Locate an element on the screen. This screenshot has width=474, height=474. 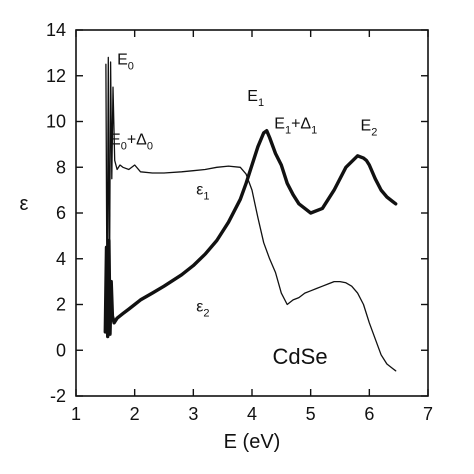
x-tick-label: 4 is located at coordinates (252, 414).